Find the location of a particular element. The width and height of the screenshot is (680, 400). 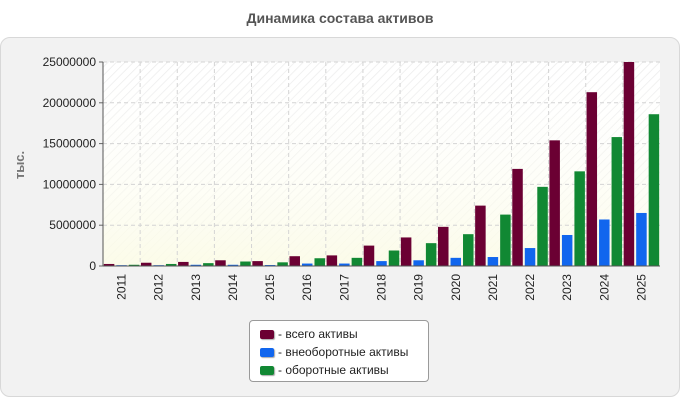

legend-swatch-current is located at coordinates (267, 370).